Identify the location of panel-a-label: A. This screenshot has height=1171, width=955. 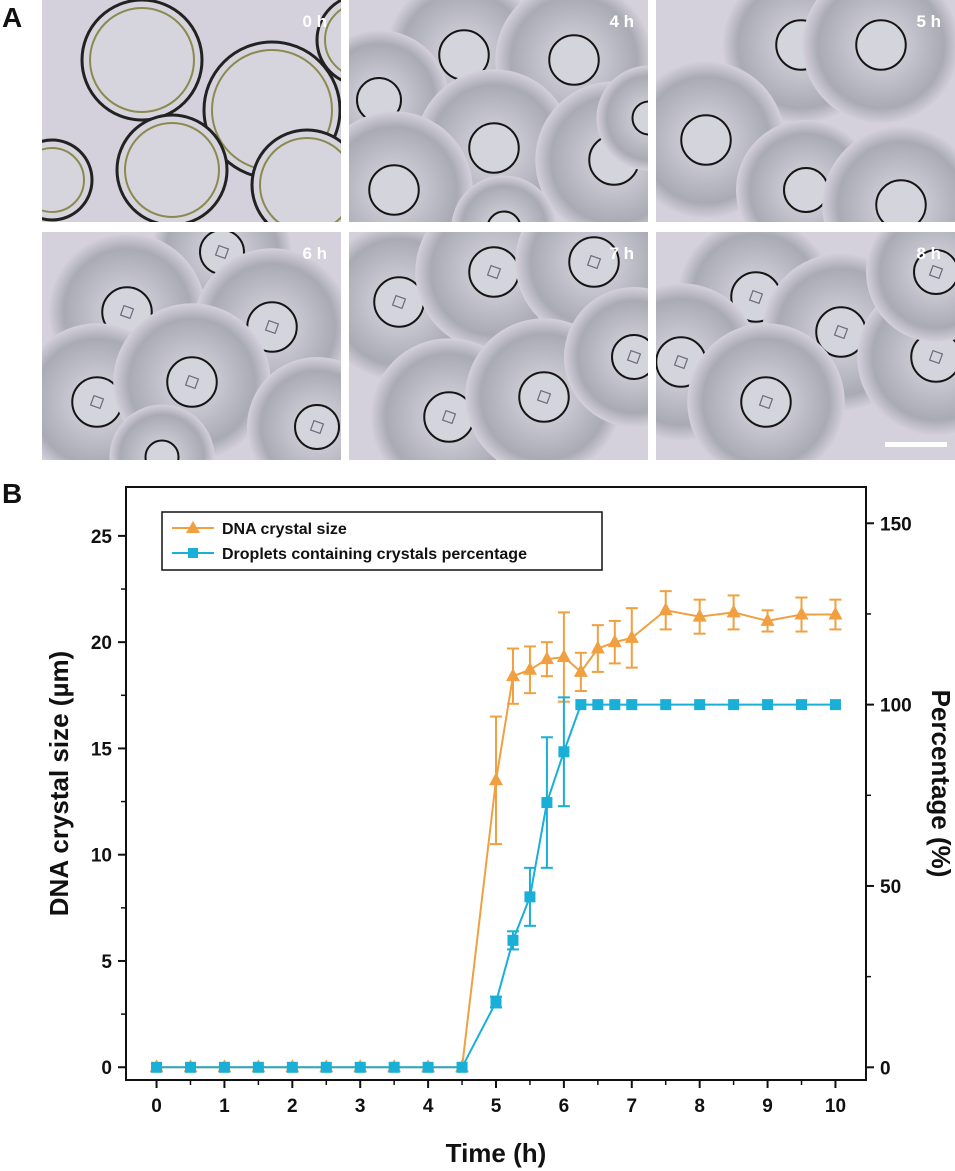
(12, 17).